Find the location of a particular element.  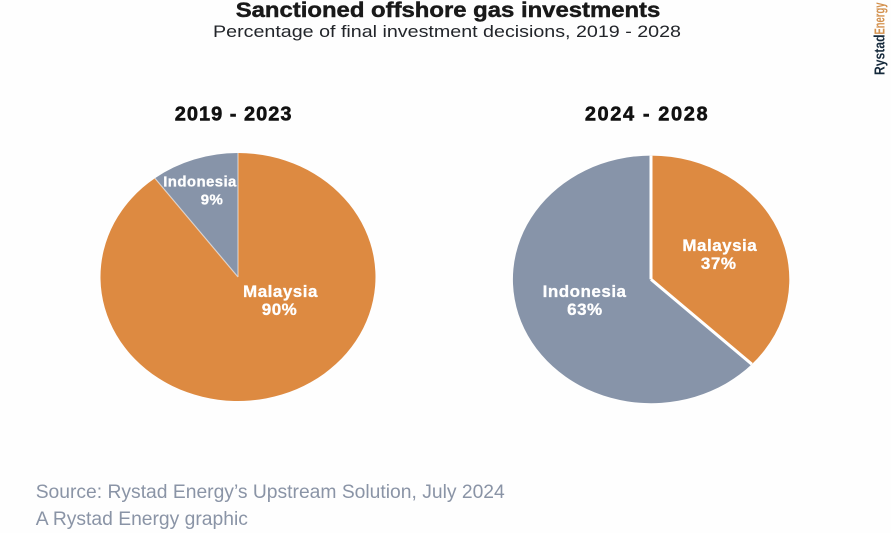

svg-text: Rystad is located at coordinates (881, 55).